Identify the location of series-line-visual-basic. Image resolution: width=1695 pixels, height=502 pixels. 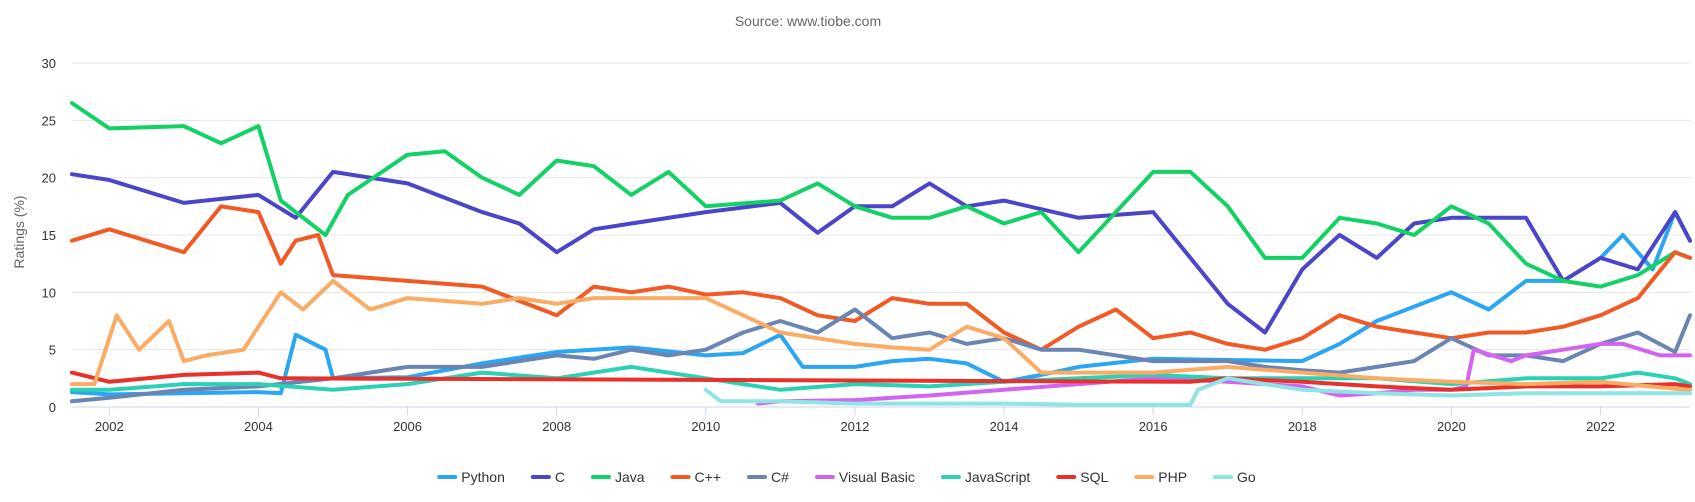
(1224, 373).